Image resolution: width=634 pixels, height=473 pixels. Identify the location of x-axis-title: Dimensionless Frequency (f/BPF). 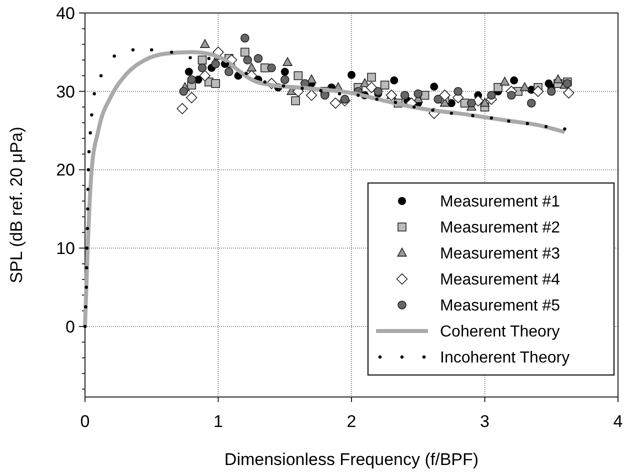
(351, 459).